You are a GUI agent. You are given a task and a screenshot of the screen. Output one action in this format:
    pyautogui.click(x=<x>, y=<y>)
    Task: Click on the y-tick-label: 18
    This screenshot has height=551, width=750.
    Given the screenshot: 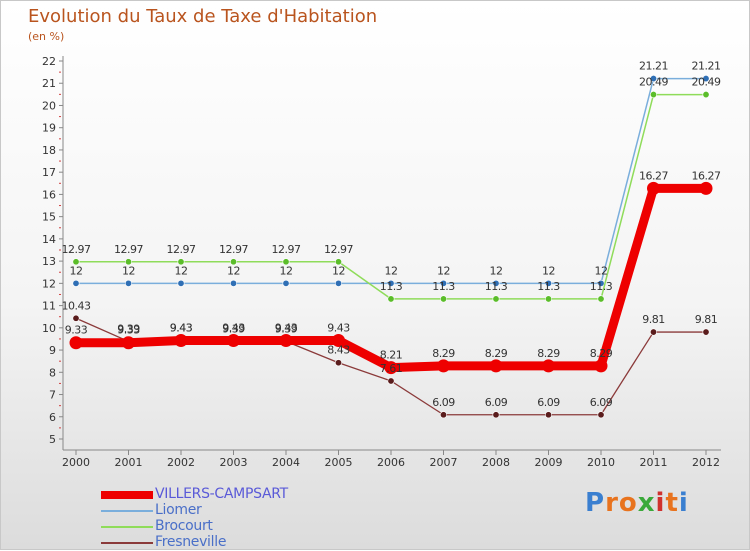 What is the action you would take?
    pyautogui.click(x=49, y=150)
    